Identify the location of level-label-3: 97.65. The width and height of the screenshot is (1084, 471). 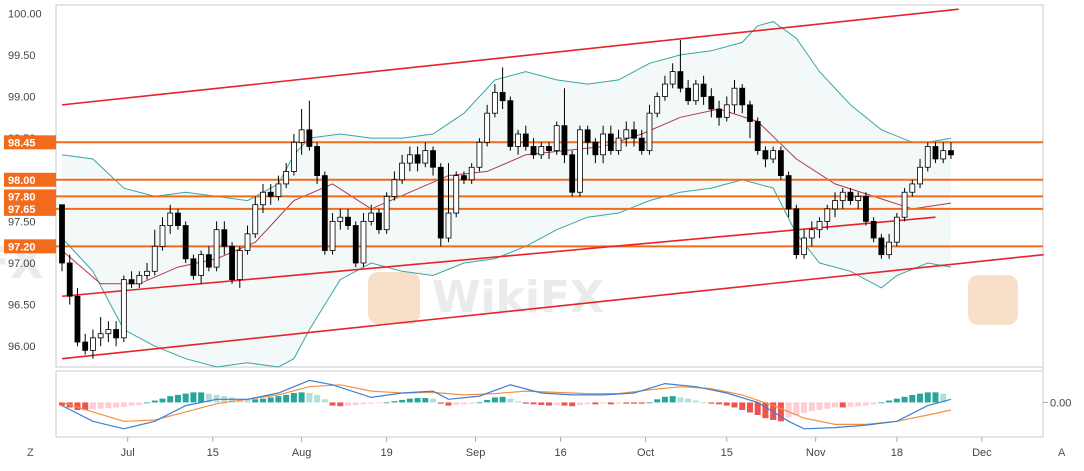
(30, 208).